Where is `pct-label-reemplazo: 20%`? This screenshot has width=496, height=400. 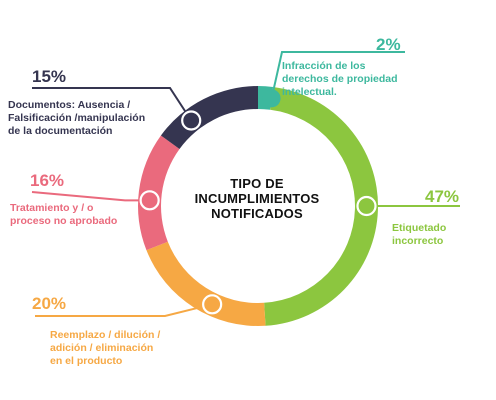 pct-label-reemplazo: 20% is located at coordinates (49, 303).